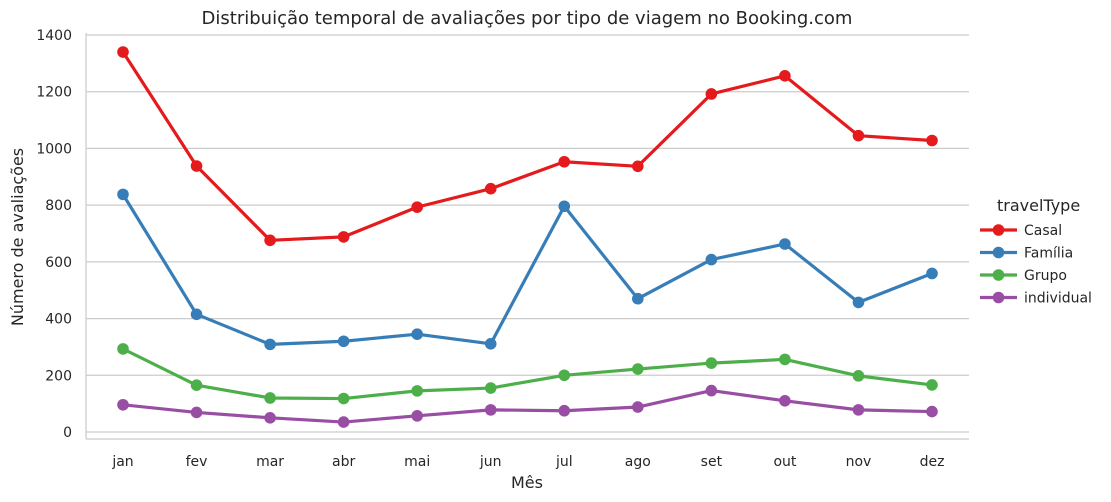  I want to click on y-tick-labels: 0 200 400 600 800 1000 1200 1400, so click(54, 234).